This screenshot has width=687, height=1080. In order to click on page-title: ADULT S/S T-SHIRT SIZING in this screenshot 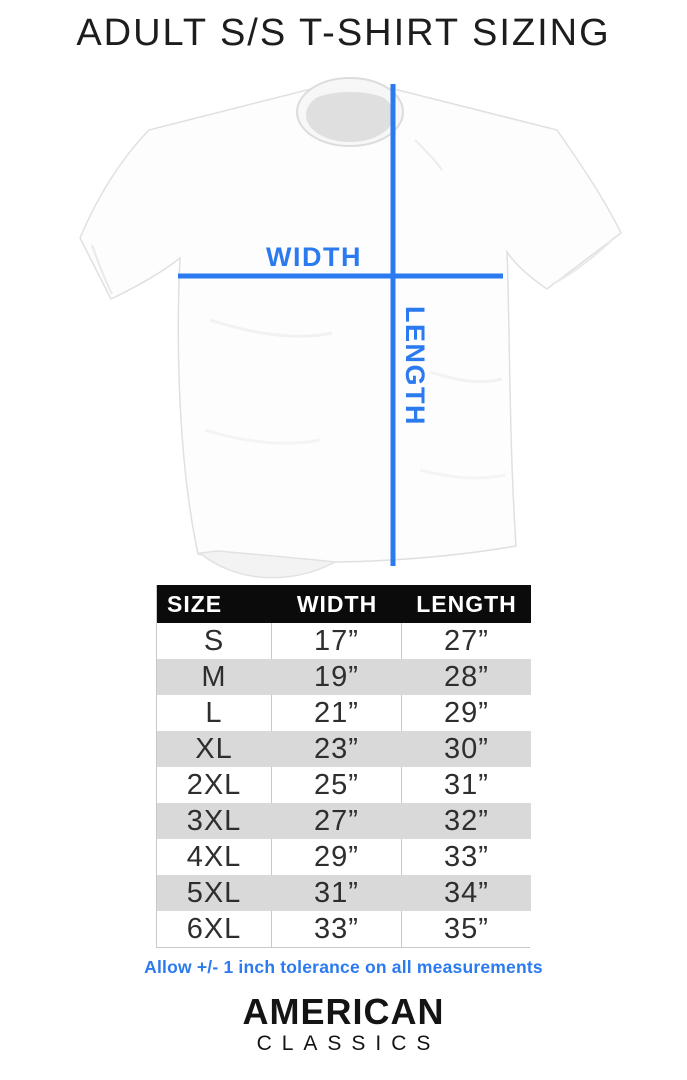, I will do `click(343, 33)`.